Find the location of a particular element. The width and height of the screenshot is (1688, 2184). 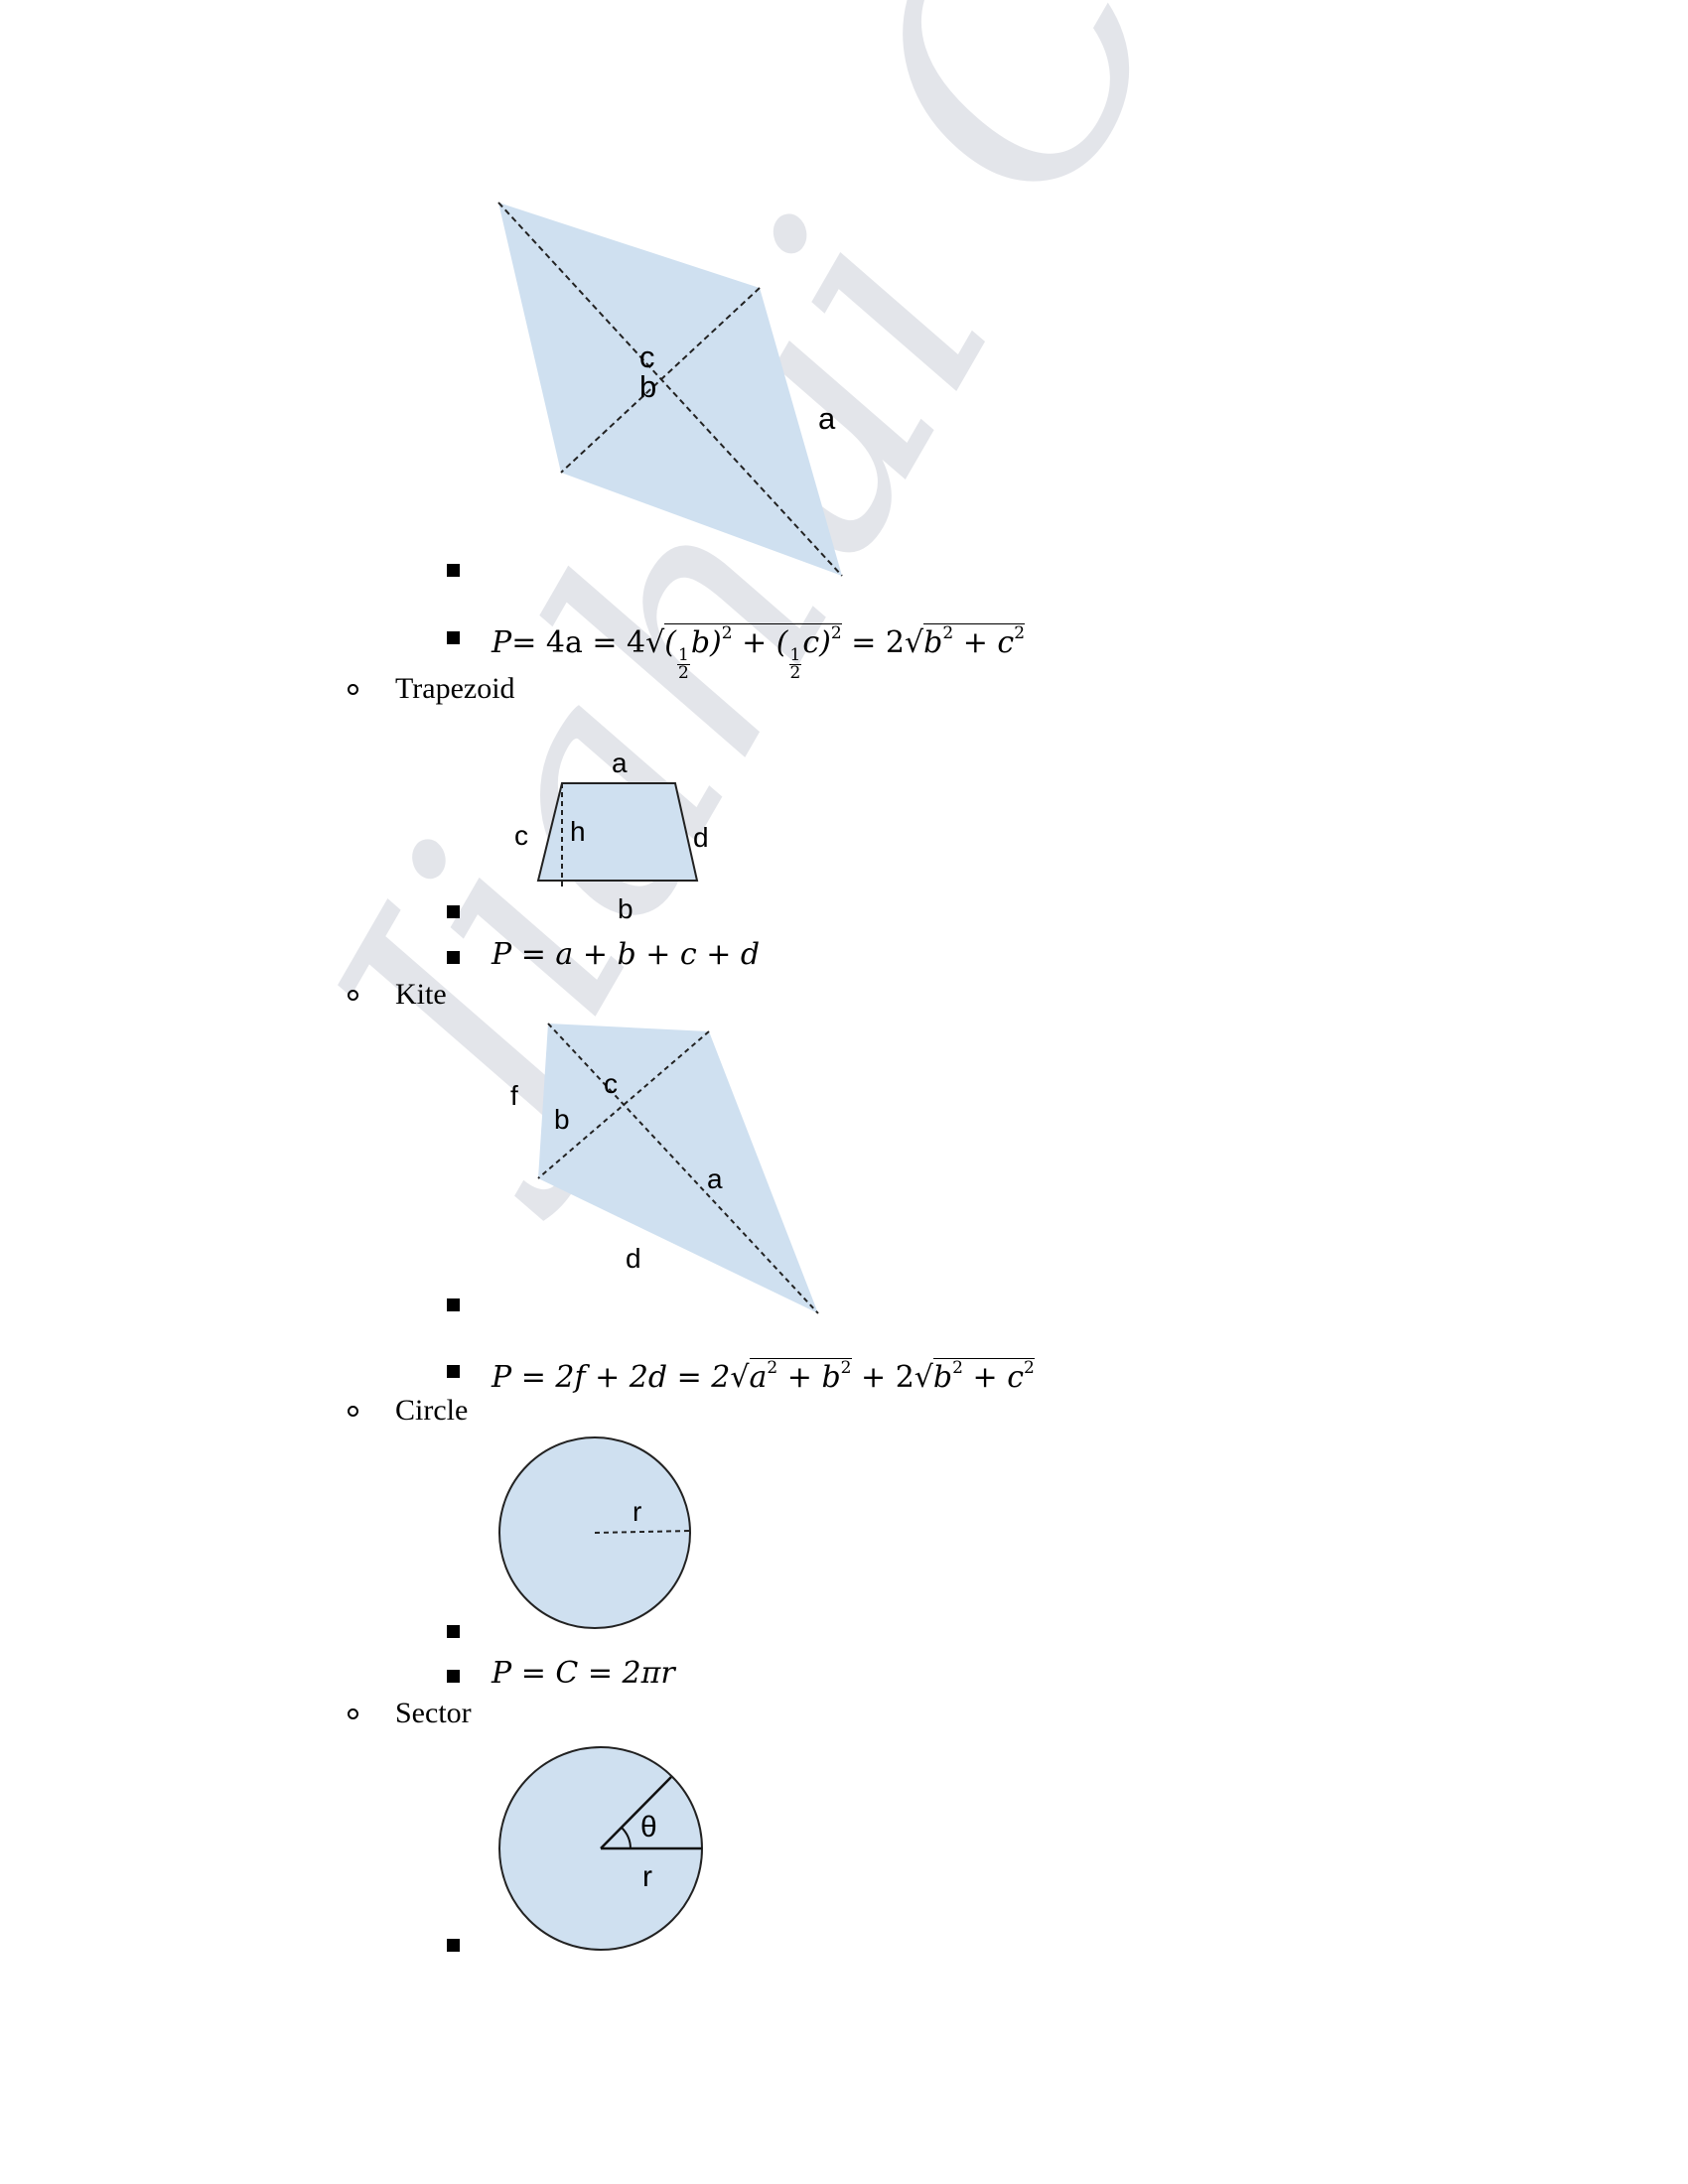

kite-figure: f c b a d is located at coordinates (664, 1168).